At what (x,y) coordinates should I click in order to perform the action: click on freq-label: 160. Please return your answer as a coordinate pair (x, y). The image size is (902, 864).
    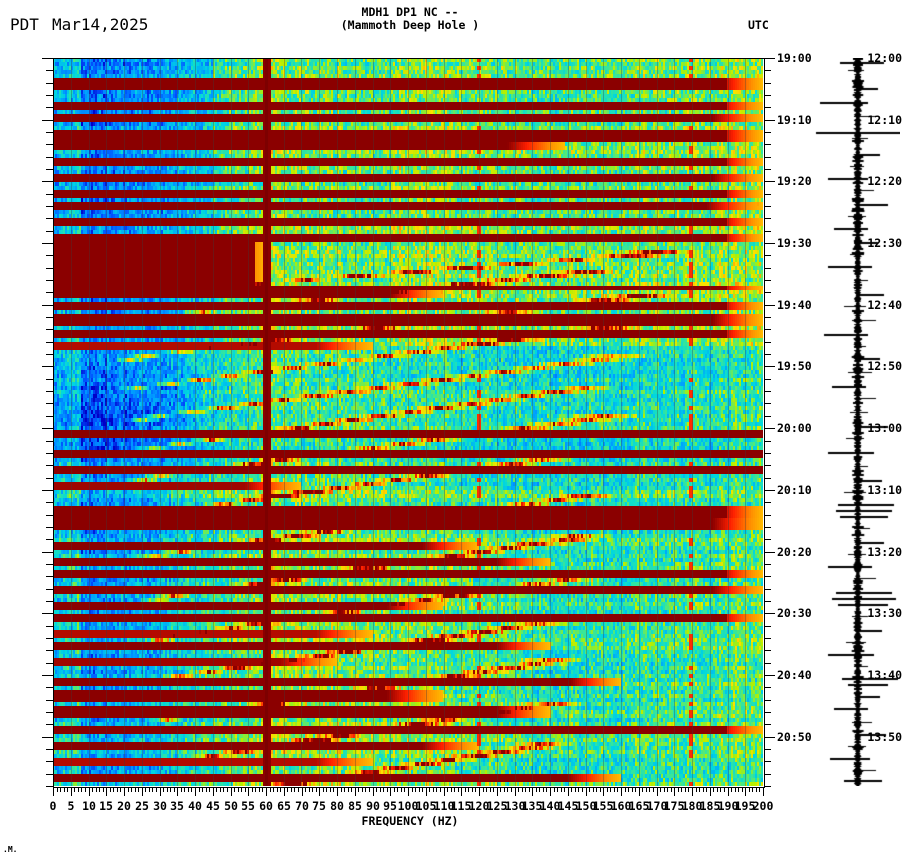
    Looking at the image, I should click on (621, 806).